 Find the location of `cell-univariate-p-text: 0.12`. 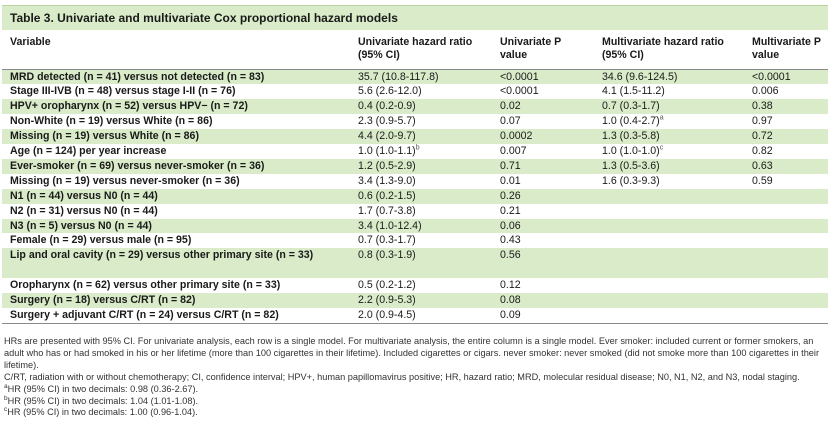

cell-univariate-p-text: 0.12 is located at coordinates (510, 285).